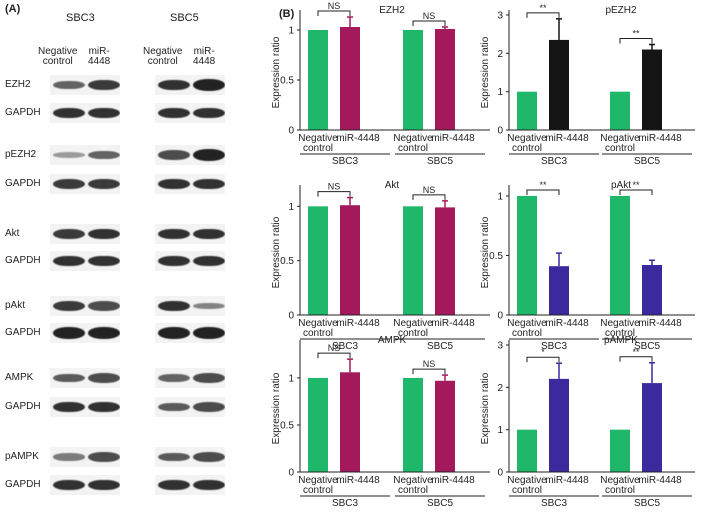 The height and width of the screenshot is (512, 709). I want to click on blot-label-ampk: AMPK, so click(19, 377).